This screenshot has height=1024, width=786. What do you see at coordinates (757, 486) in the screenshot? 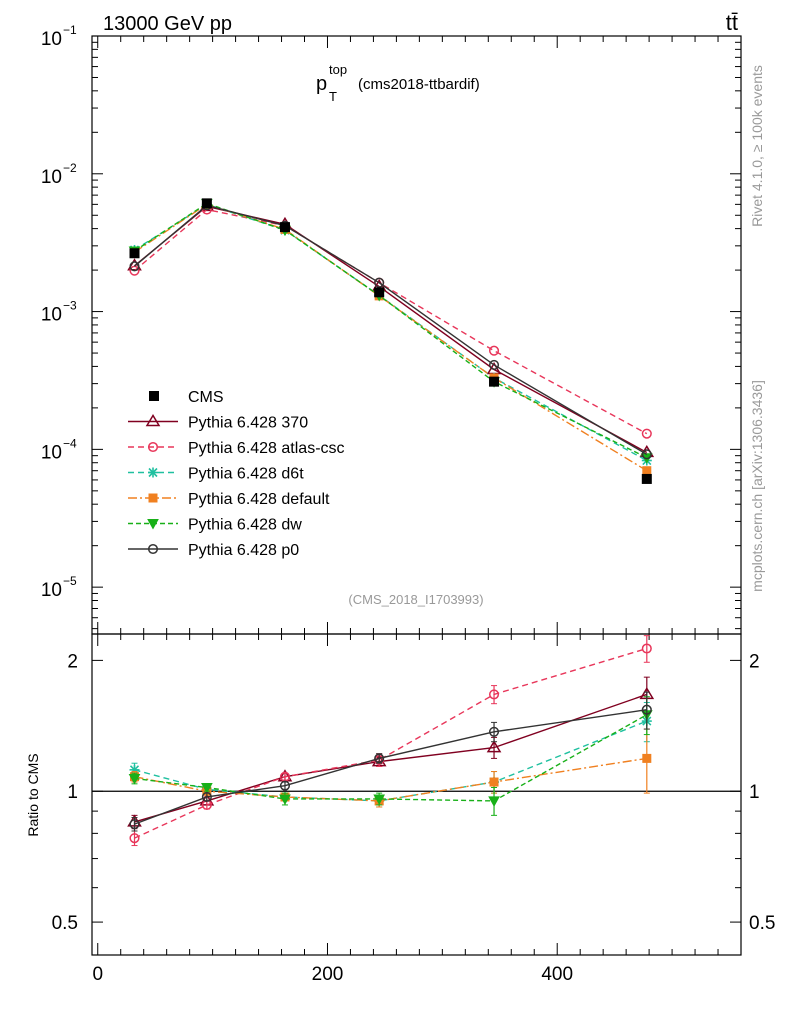
I see `side-label-bottom: mcplots.cern.ch [arXiv:1306.3436]` at bounding box center [757, 486].